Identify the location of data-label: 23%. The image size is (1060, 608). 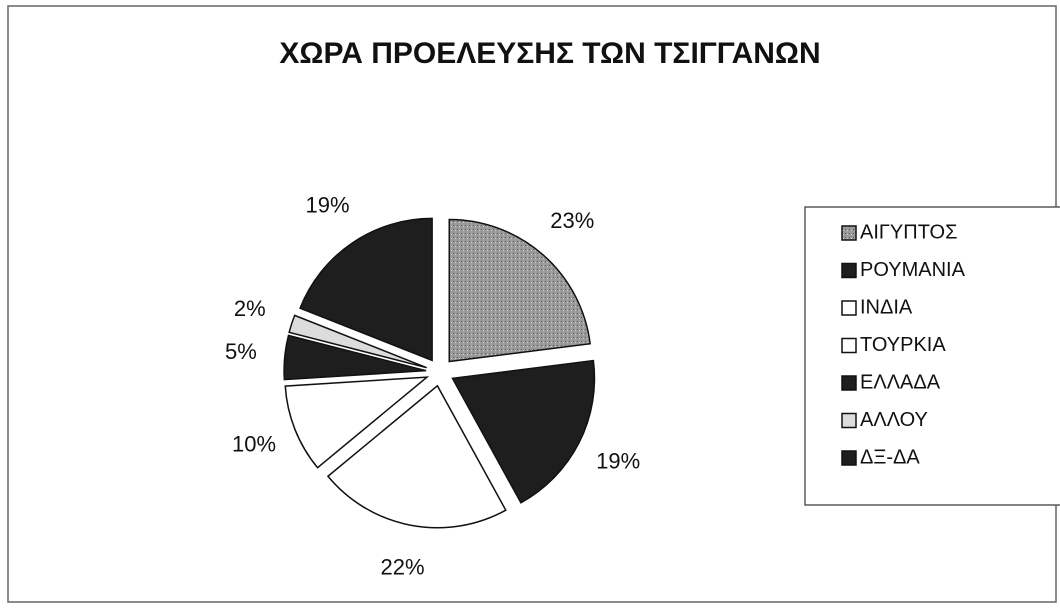
(572, 220).